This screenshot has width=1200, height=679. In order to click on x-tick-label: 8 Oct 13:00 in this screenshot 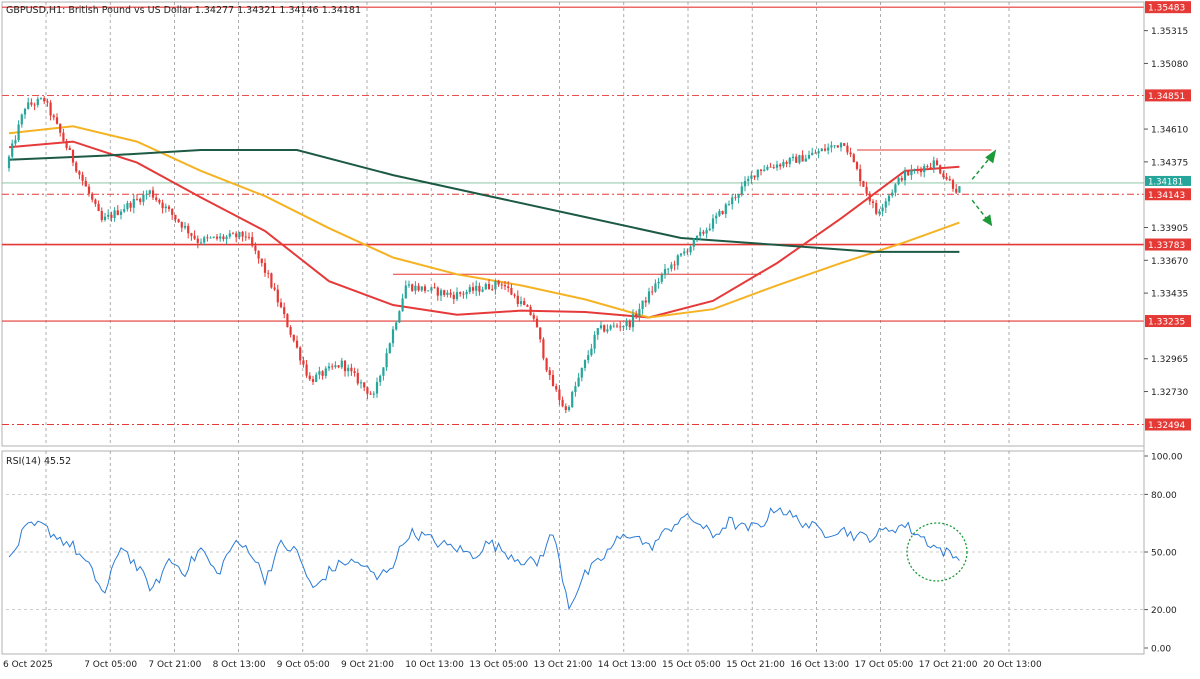, I will do `click(239, 665)`.